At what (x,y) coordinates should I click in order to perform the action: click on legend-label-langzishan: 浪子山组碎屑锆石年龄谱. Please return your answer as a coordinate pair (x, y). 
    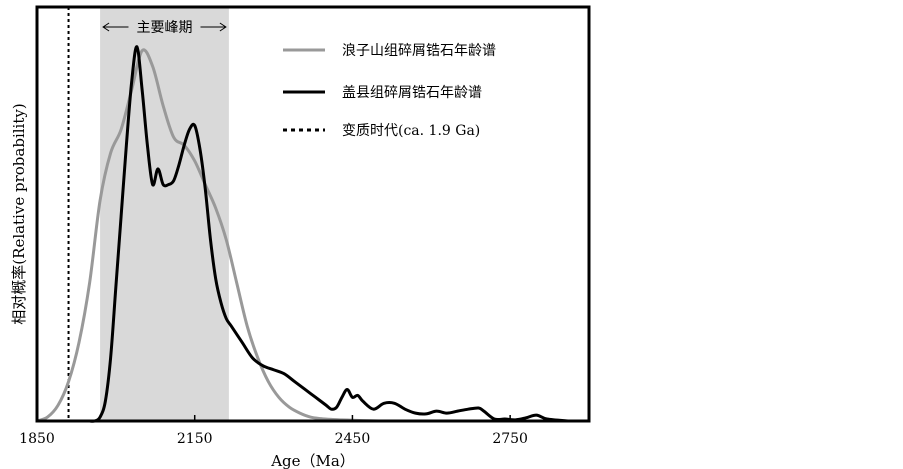
    Looking at the image, I should click on (419, 51).